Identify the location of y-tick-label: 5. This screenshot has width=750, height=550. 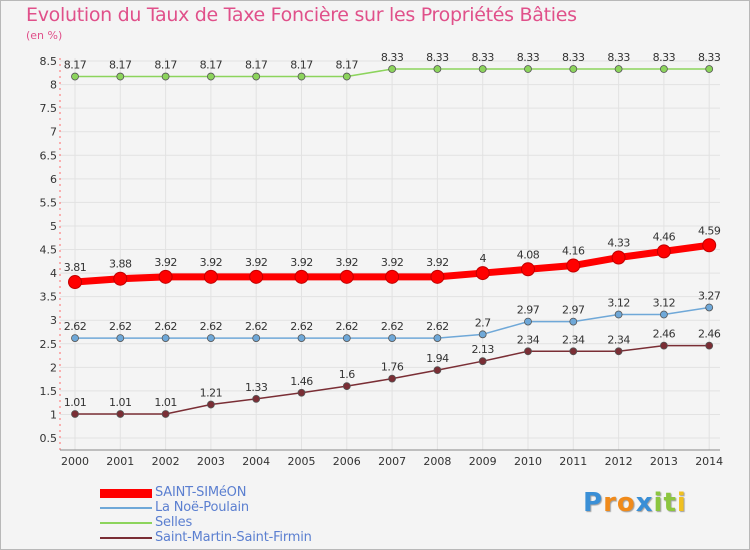
(53, 226).